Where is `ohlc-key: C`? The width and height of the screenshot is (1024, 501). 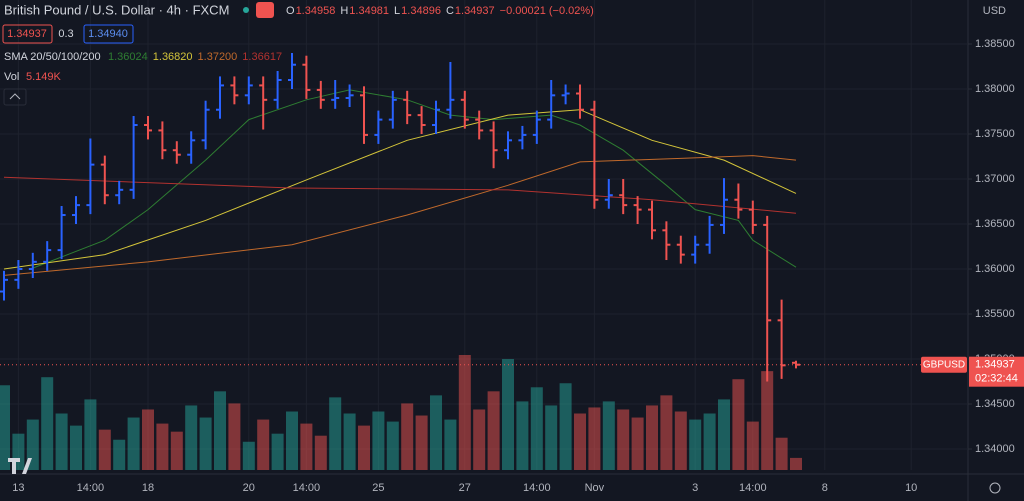 ohlc-key: C is located at coordinates (450, 11).